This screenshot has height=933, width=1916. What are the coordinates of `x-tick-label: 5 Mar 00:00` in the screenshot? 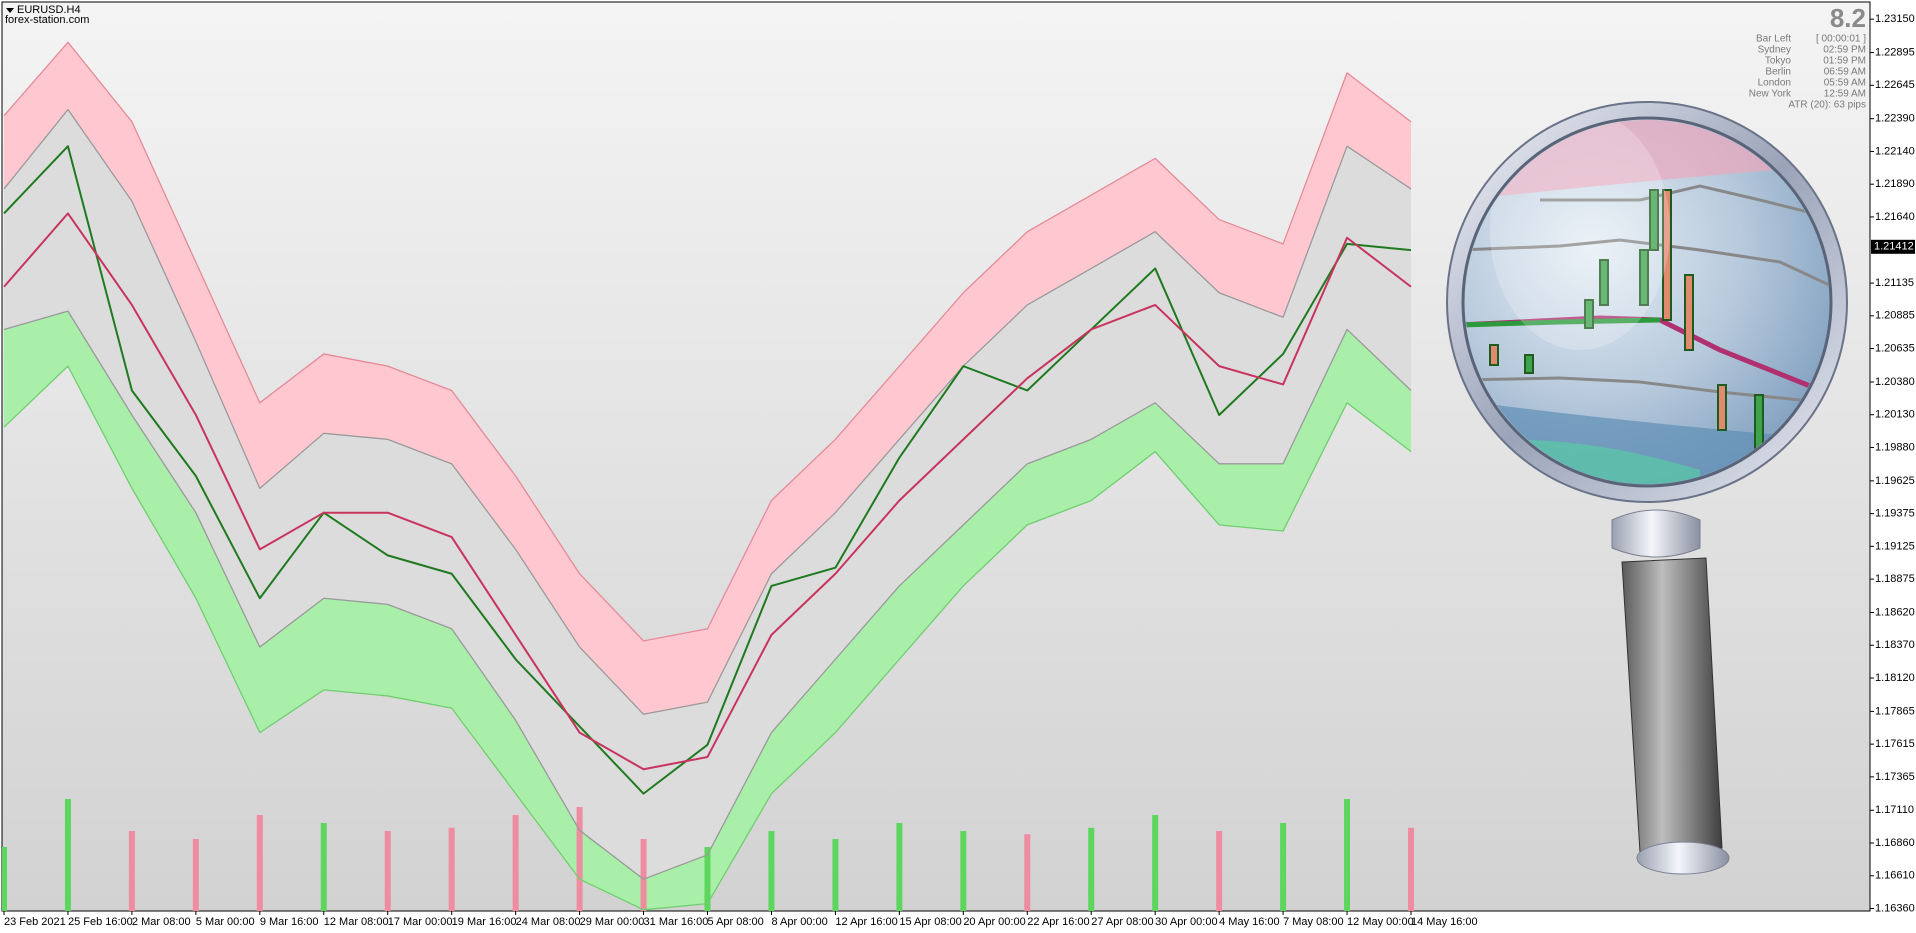 It's located at (225, 922).